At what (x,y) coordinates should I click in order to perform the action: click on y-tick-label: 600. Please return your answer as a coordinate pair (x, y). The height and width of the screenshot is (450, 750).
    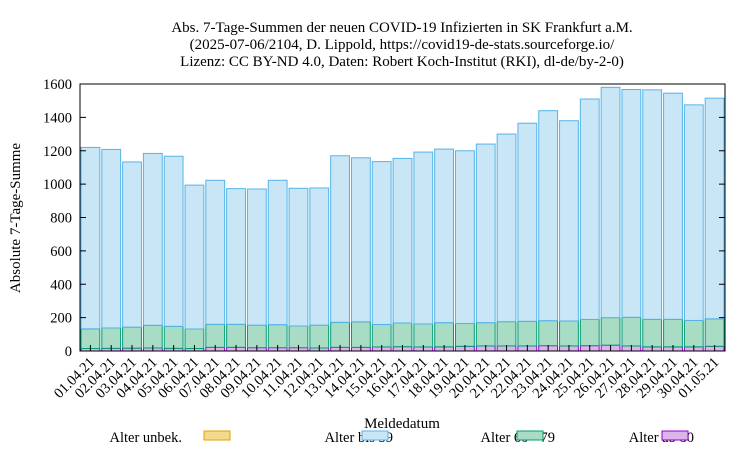
    Looking at the image, I should click on (61, 252).